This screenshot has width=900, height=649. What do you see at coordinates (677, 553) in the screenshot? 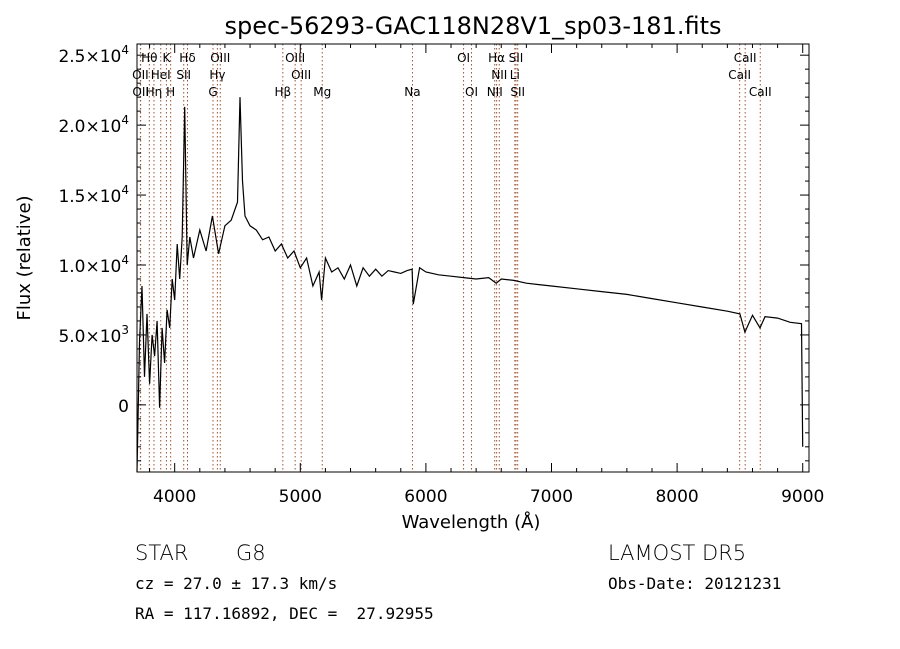
I see `survey-name: LAMOST DR5` at bounding box center [677, 553].